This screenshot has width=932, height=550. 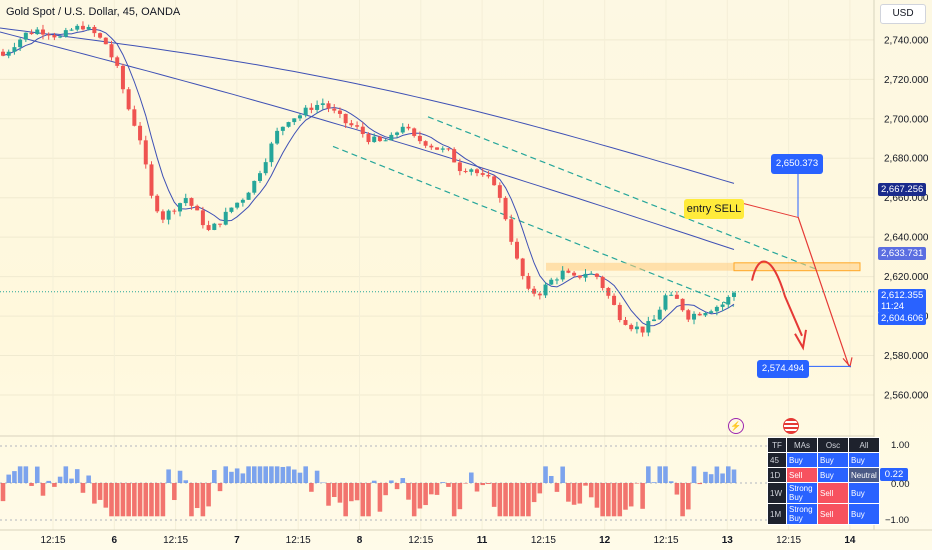 What do you see at coordinates (906, 80) in the screenshot?
I see `price-tick-label: 2,720.000` at bounding box center [906, 80].